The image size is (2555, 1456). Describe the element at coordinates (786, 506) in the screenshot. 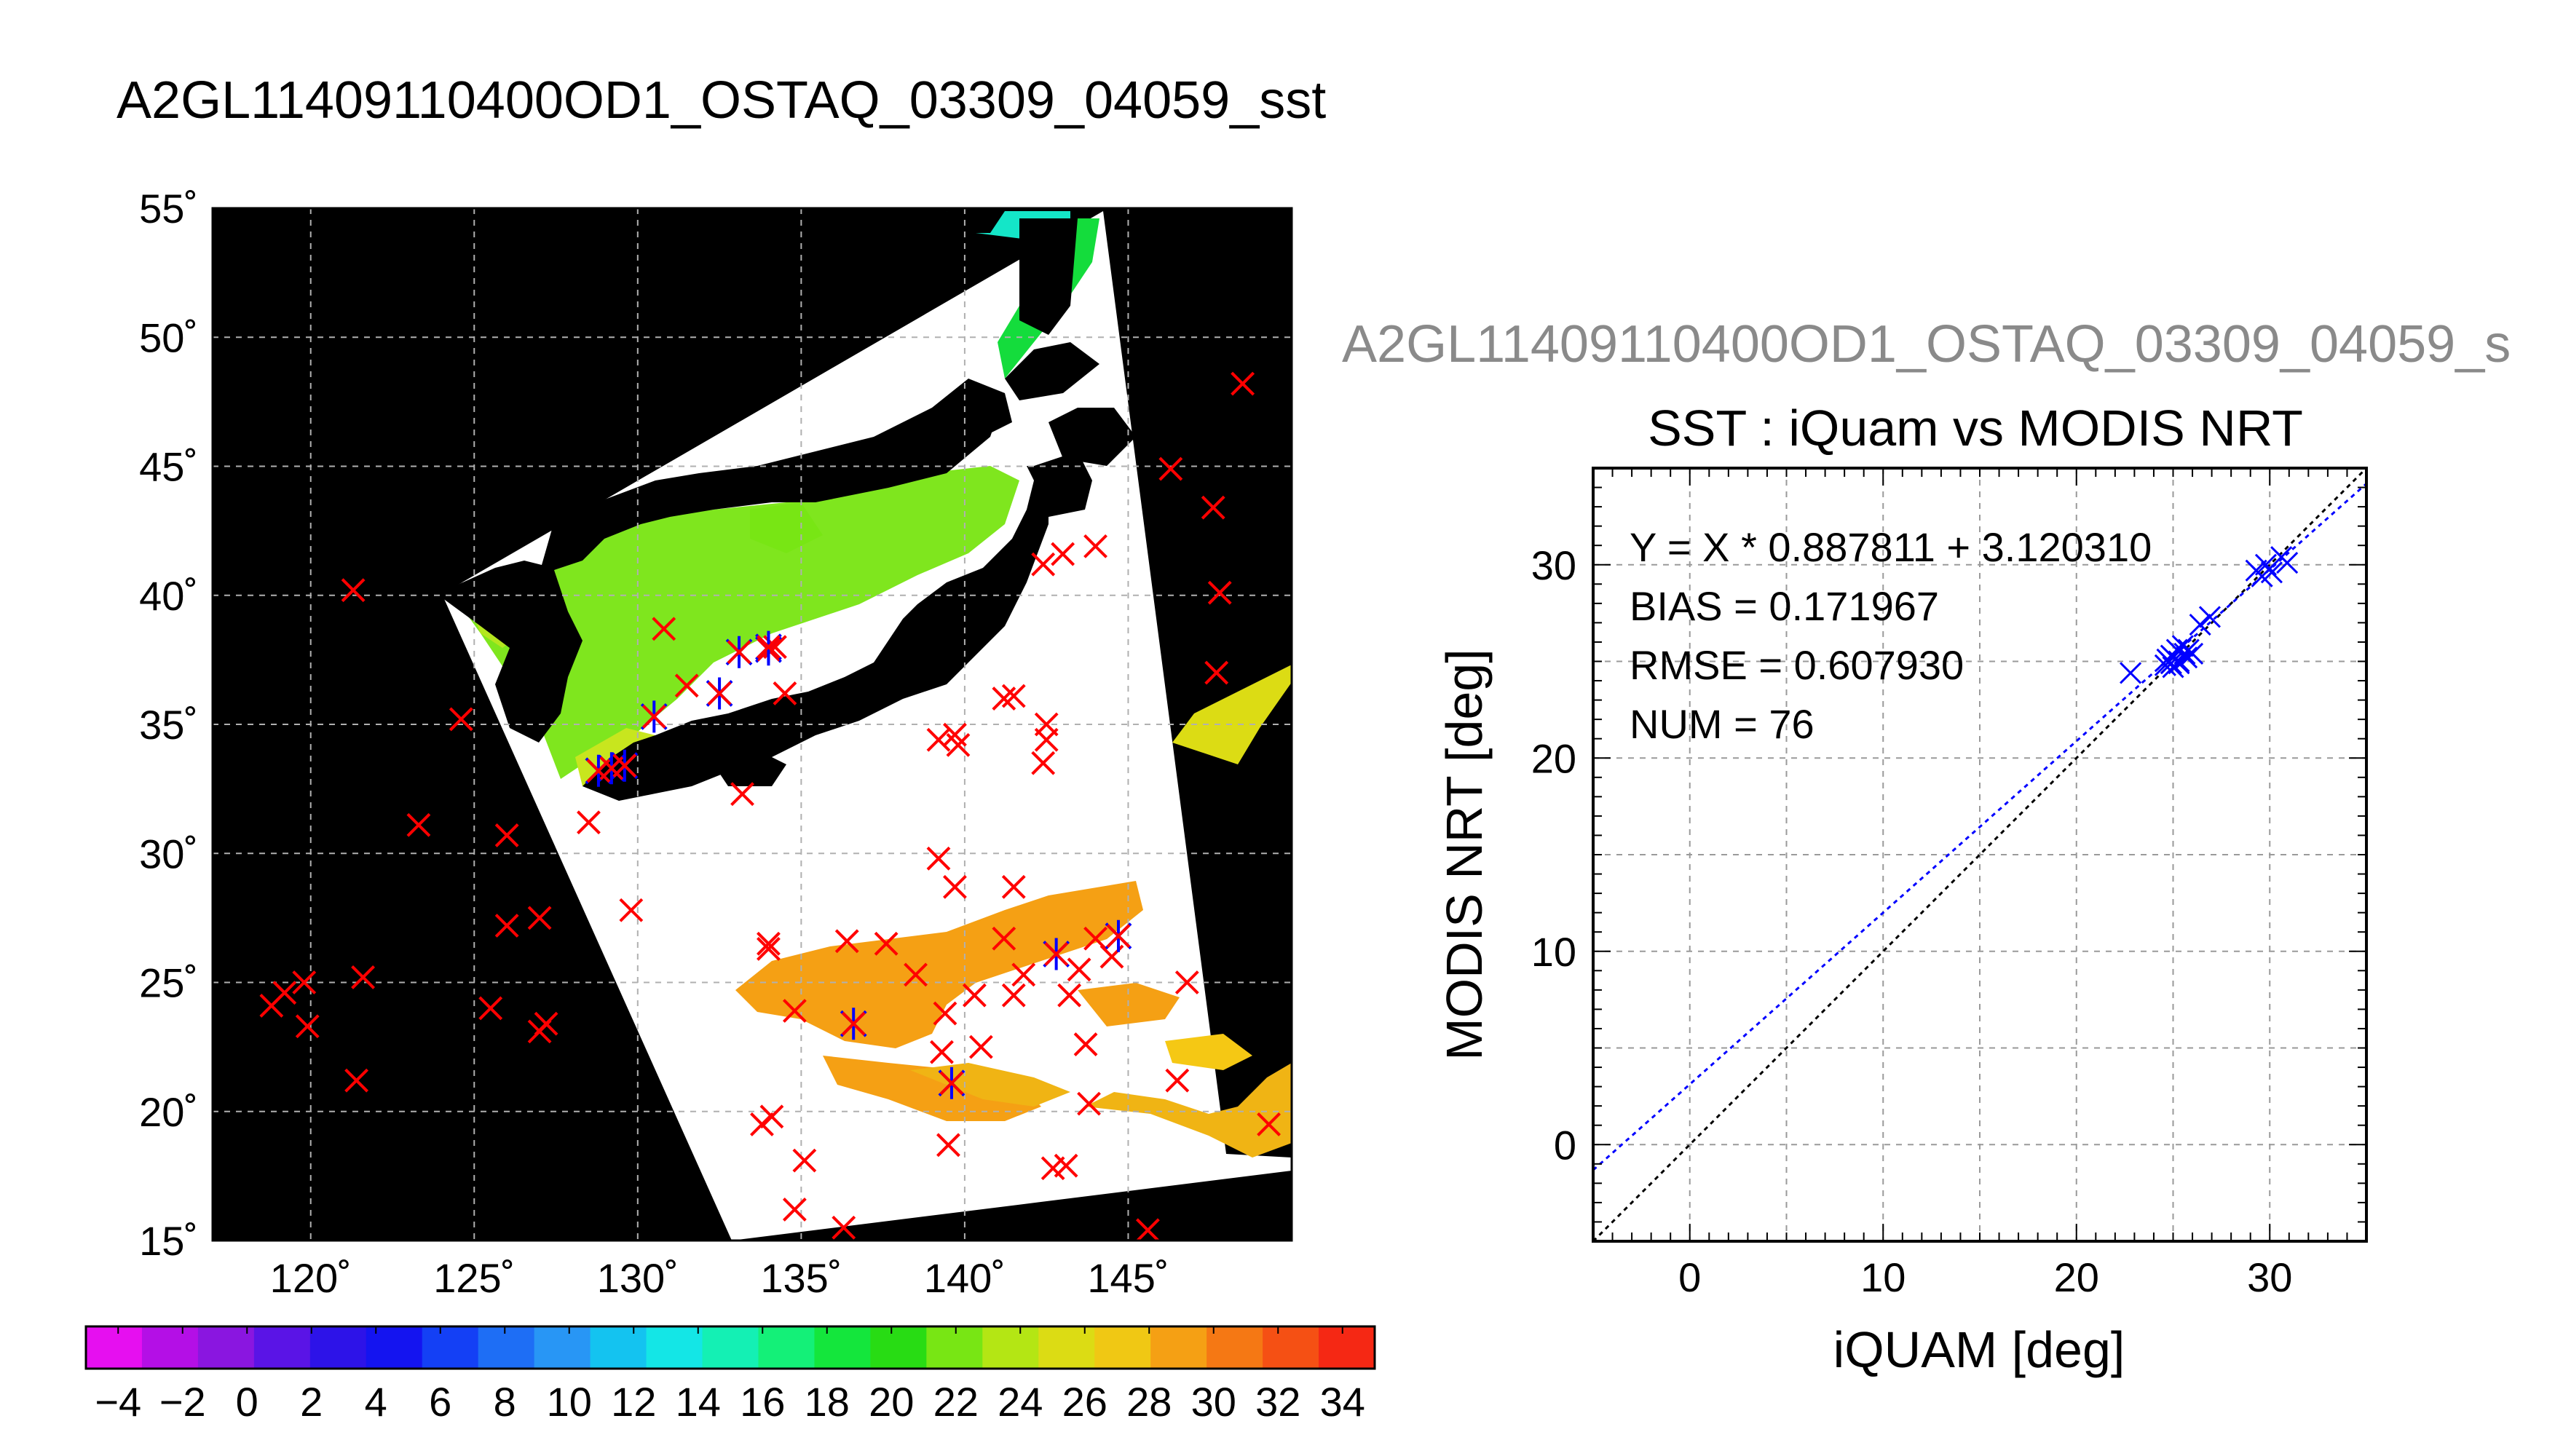

I see `land-mask` at that location.